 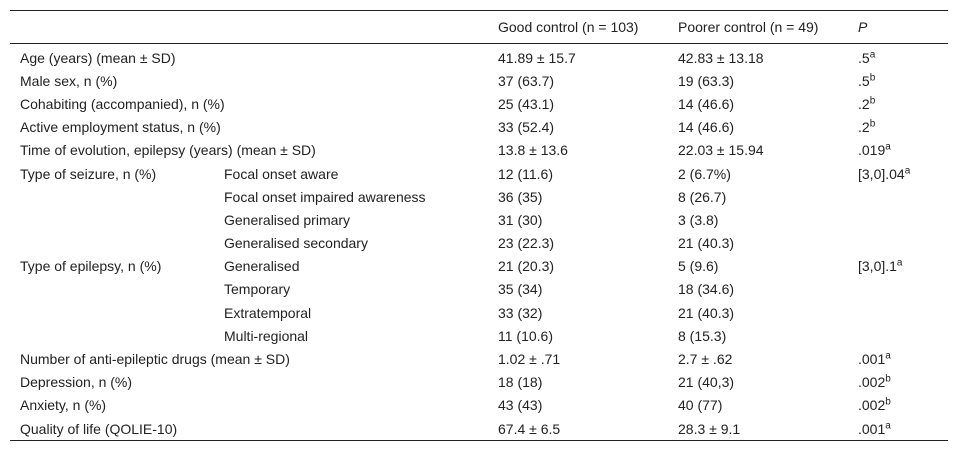 I want to click on good-control-cell: 23 (22.3), so click(x=526, y=243).